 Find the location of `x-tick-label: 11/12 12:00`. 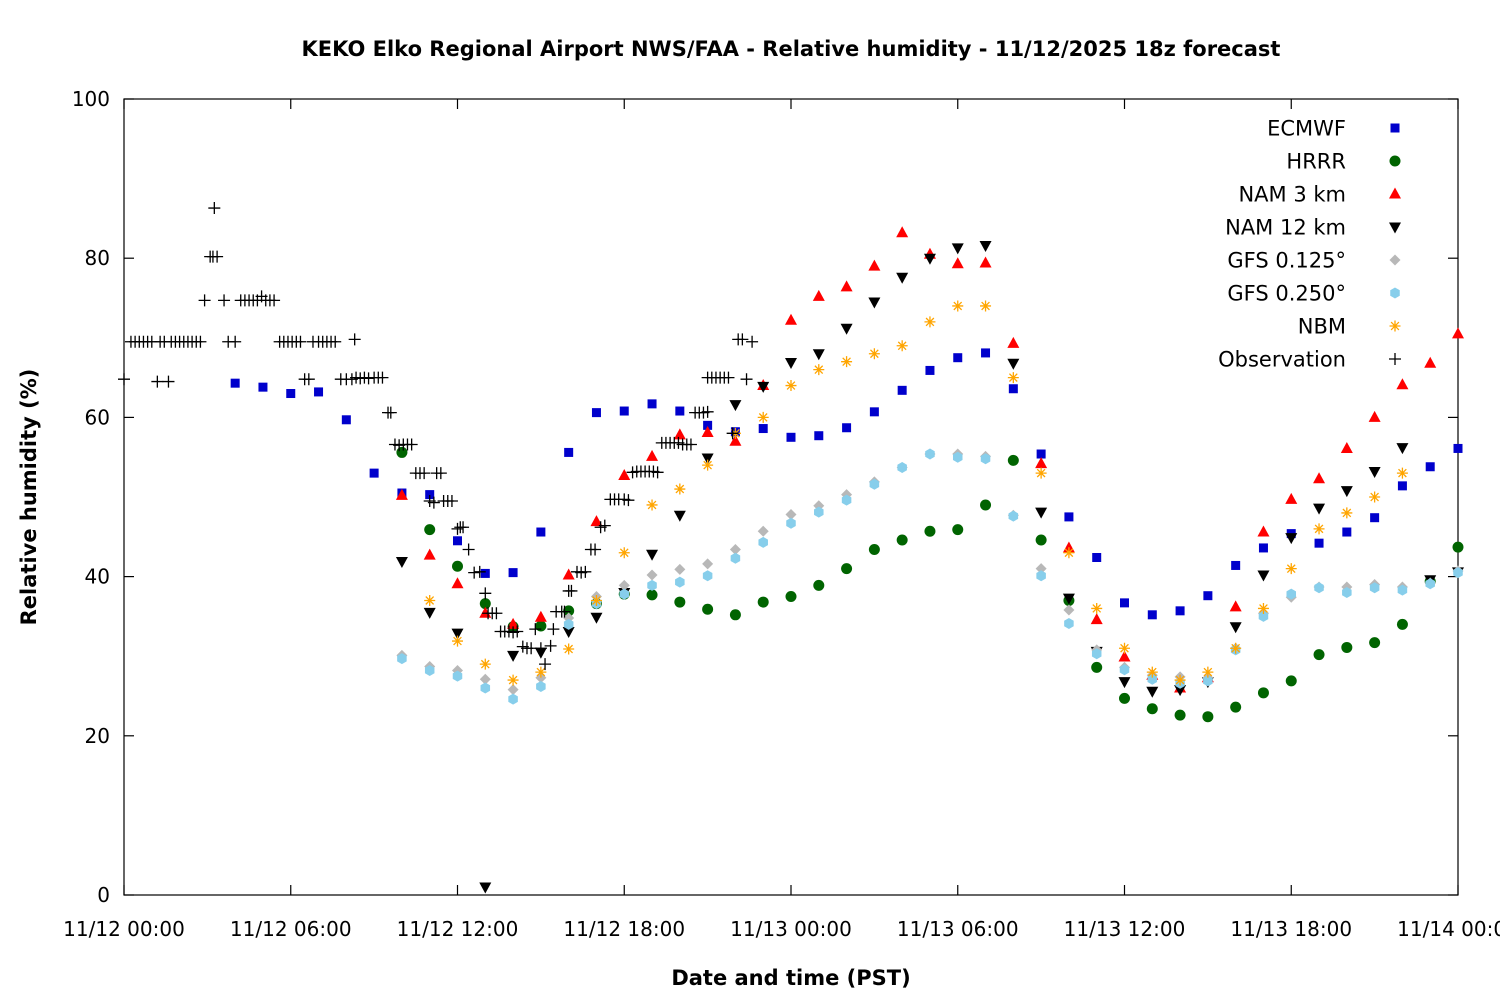

x-tick-label: 11/12 12:00 is located at coordinates (458, 929).